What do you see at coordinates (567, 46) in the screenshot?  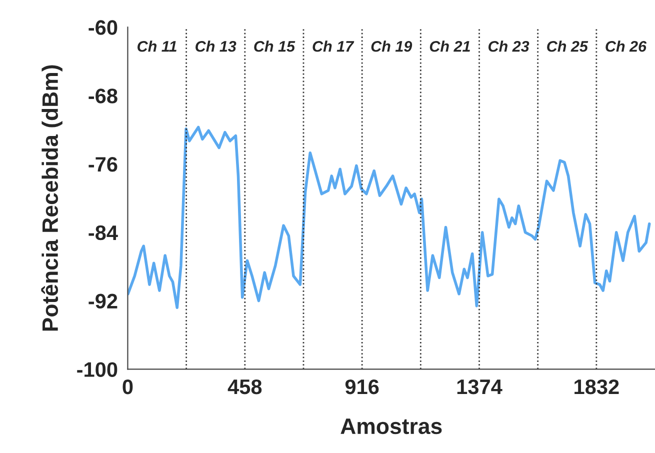 I see `annotation: Ch 25` at bounding box center [567, 46].